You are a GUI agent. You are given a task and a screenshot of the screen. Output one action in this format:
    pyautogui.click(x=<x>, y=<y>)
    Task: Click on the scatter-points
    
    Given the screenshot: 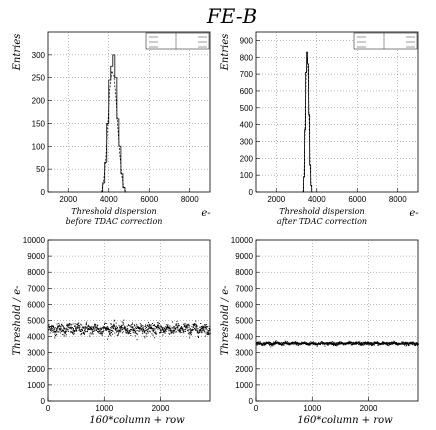 What is the action you would take?
    pyautogui.click(x=129, y=330)
    